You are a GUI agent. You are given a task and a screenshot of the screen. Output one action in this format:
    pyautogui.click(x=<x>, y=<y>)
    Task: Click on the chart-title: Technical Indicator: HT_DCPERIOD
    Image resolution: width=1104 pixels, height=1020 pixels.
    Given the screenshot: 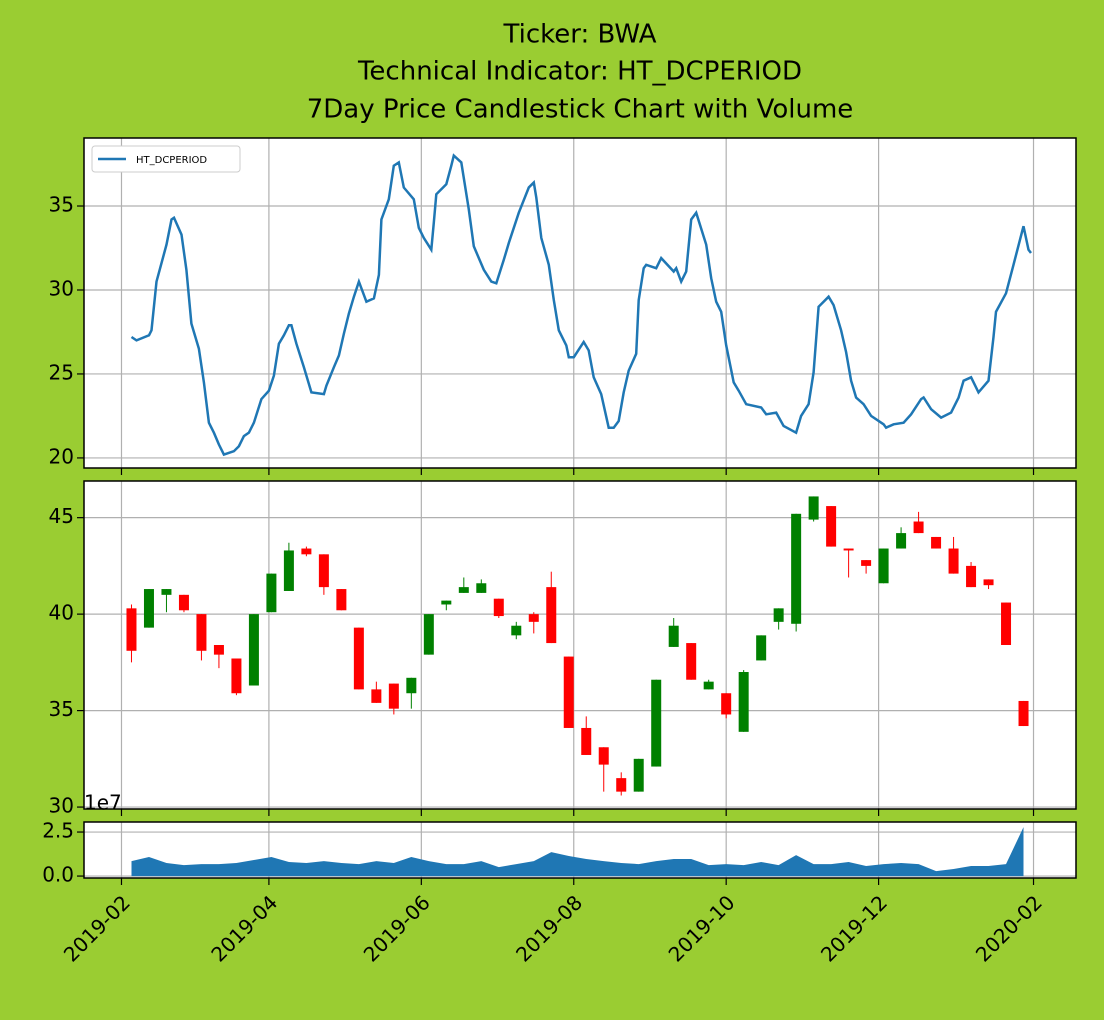 What is the action you would take?
    pyautogui.click(x=579, y=72)
    